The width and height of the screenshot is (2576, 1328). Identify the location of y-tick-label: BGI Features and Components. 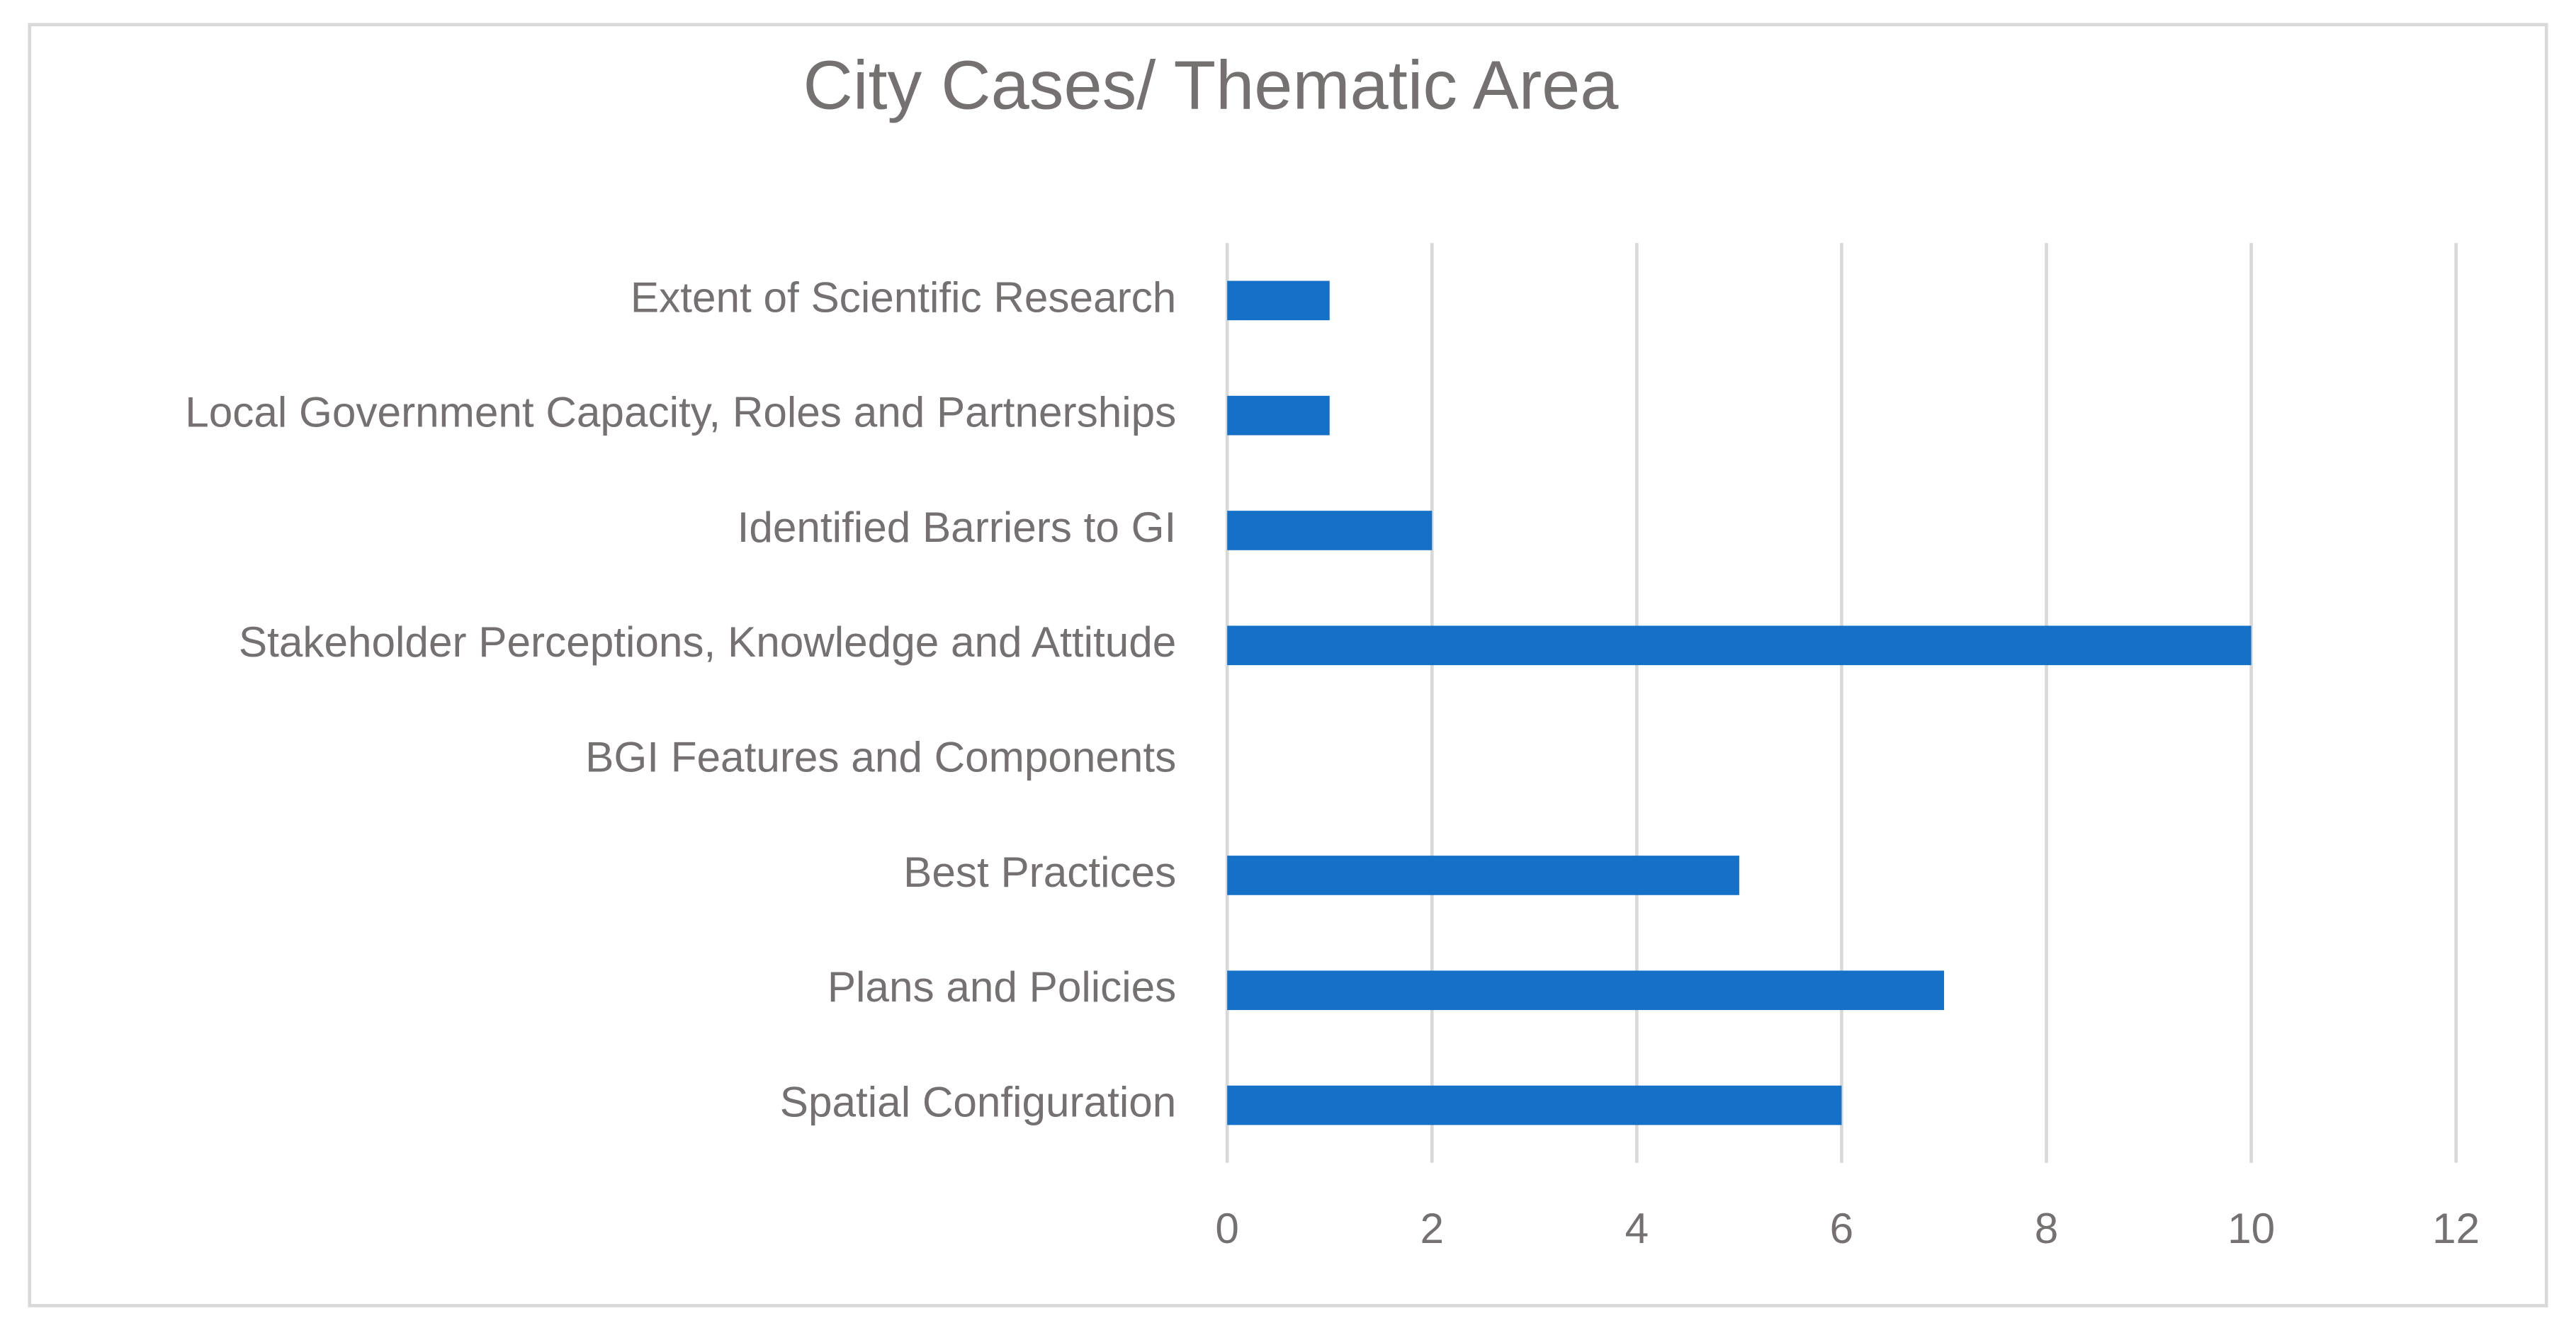
(880, 757).